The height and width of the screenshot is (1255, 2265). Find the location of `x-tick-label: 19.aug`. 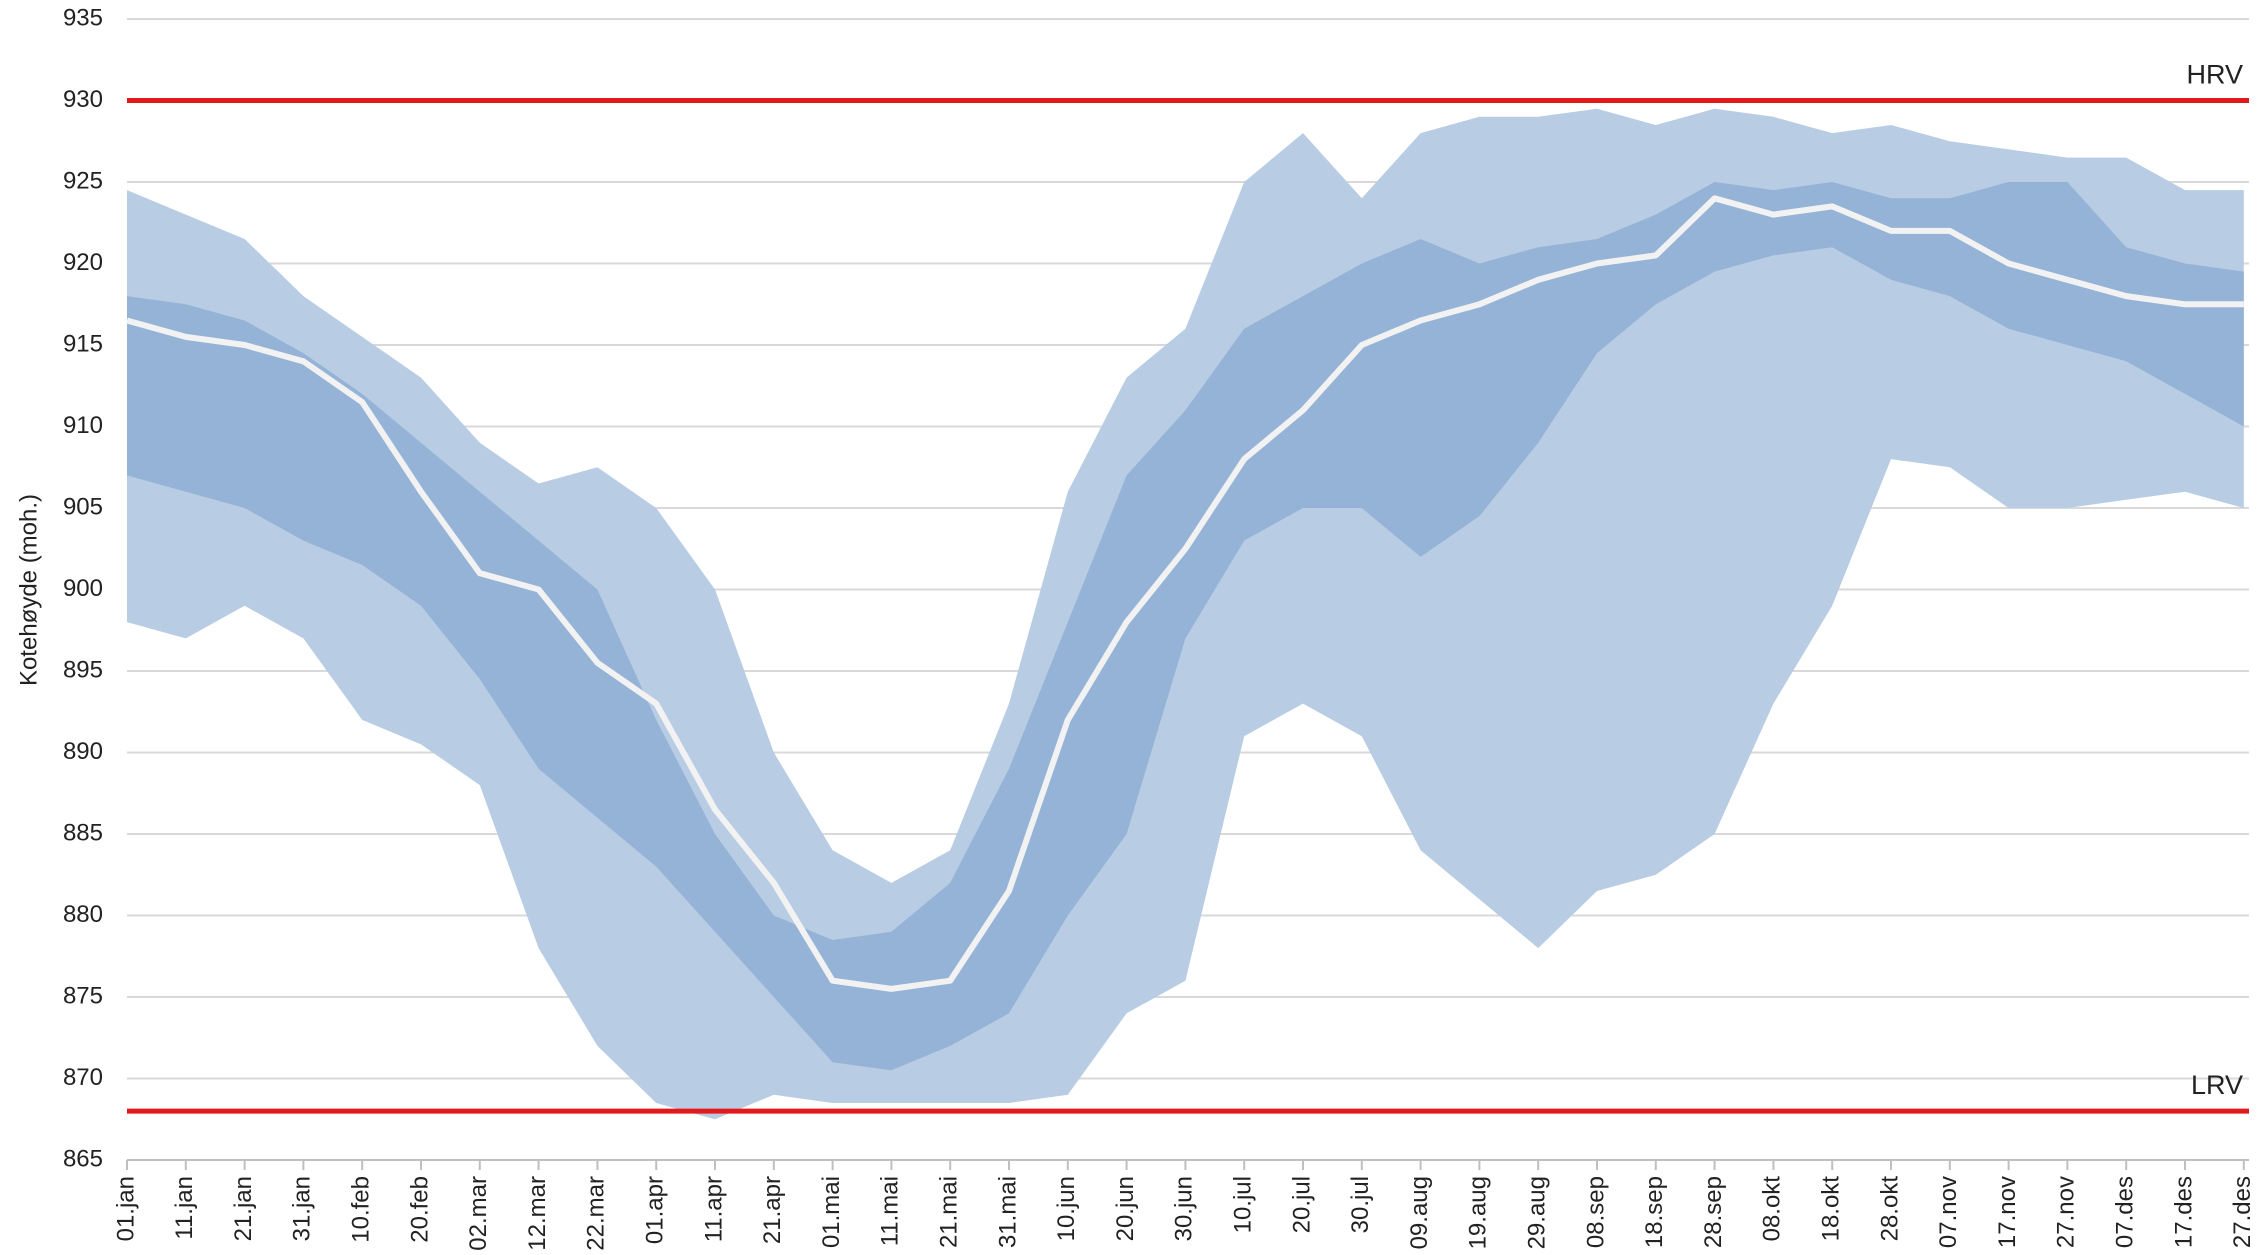

x-tick-label: 19.aug is located at coordinates (1478, 1212).